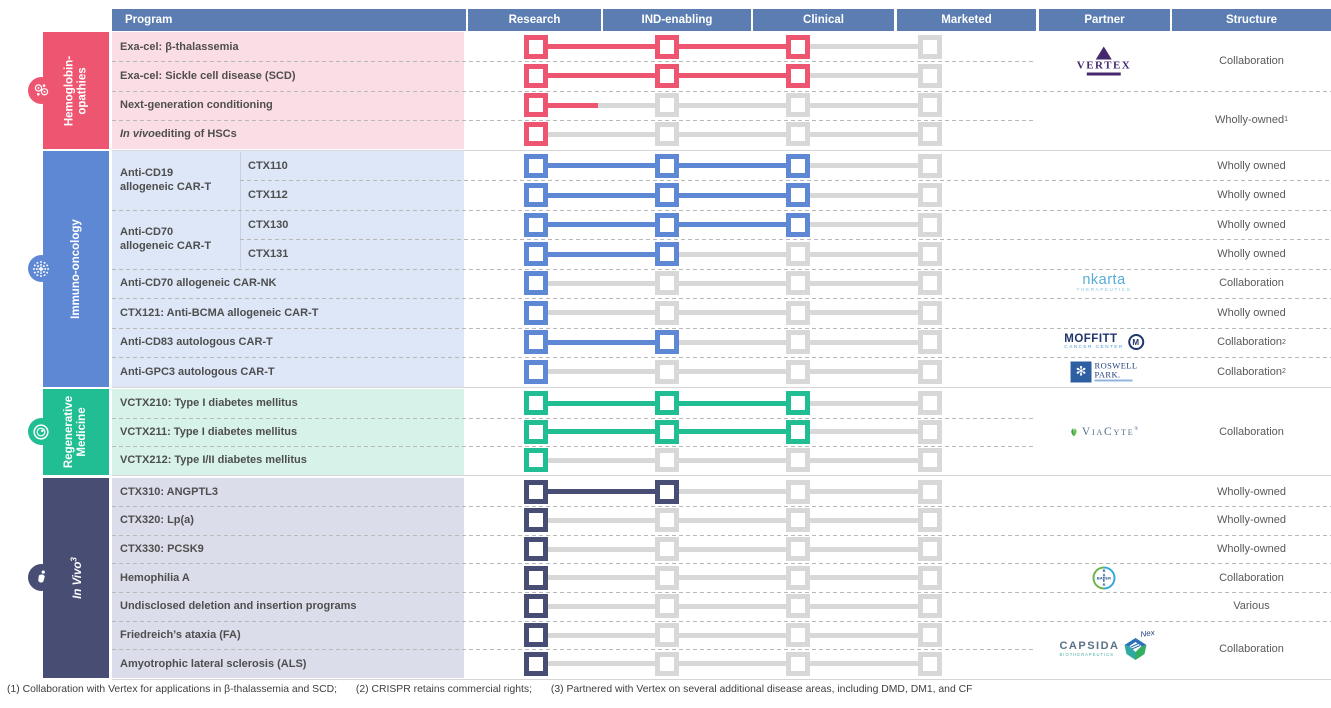 The image size is (1331, 708). I want to click on rings-icon, so click(41, 432).